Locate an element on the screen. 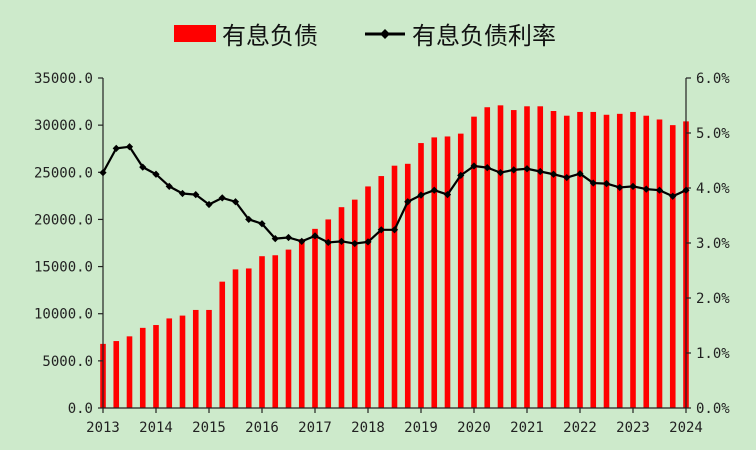 This screenshot has width=756, height=450. left-tick-label: 15000.0 is located at coordinates (63, 268).